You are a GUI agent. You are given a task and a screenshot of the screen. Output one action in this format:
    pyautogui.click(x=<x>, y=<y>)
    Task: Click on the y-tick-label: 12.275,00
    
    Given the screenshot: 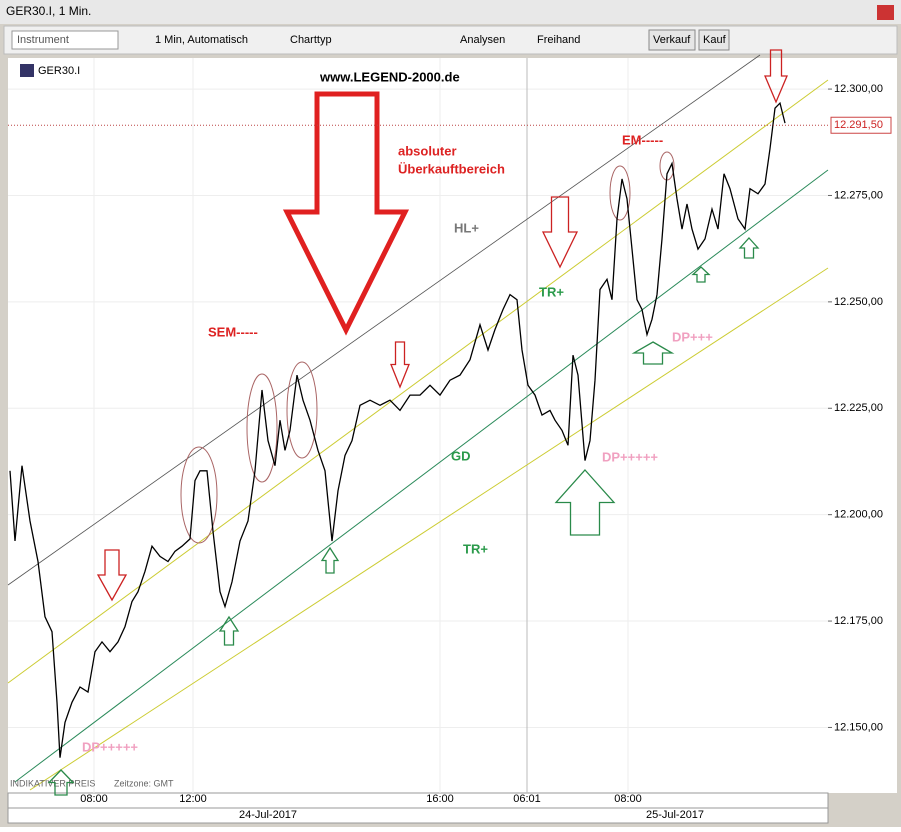 What is the action you would take?
    pyautogui.click(x=858, y=195)
    